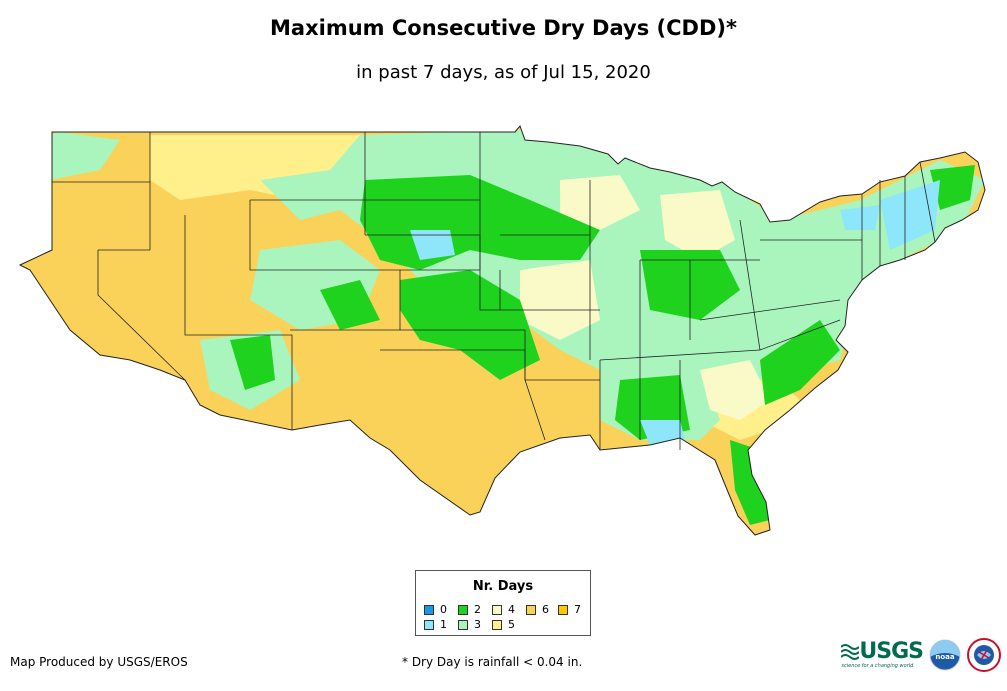 This screenshot has width=1007, height=691. Describe the element at coordinates (891, 651) in the screenshot. I see `usgs-wordmark: USGS` at that location.